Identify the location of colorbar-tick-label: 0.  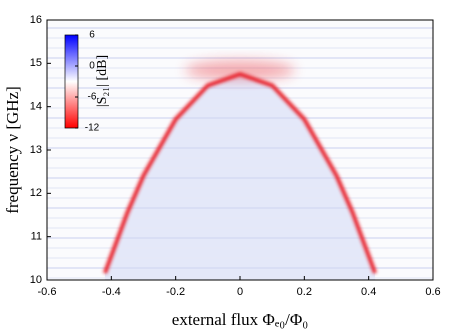
(92, 66).